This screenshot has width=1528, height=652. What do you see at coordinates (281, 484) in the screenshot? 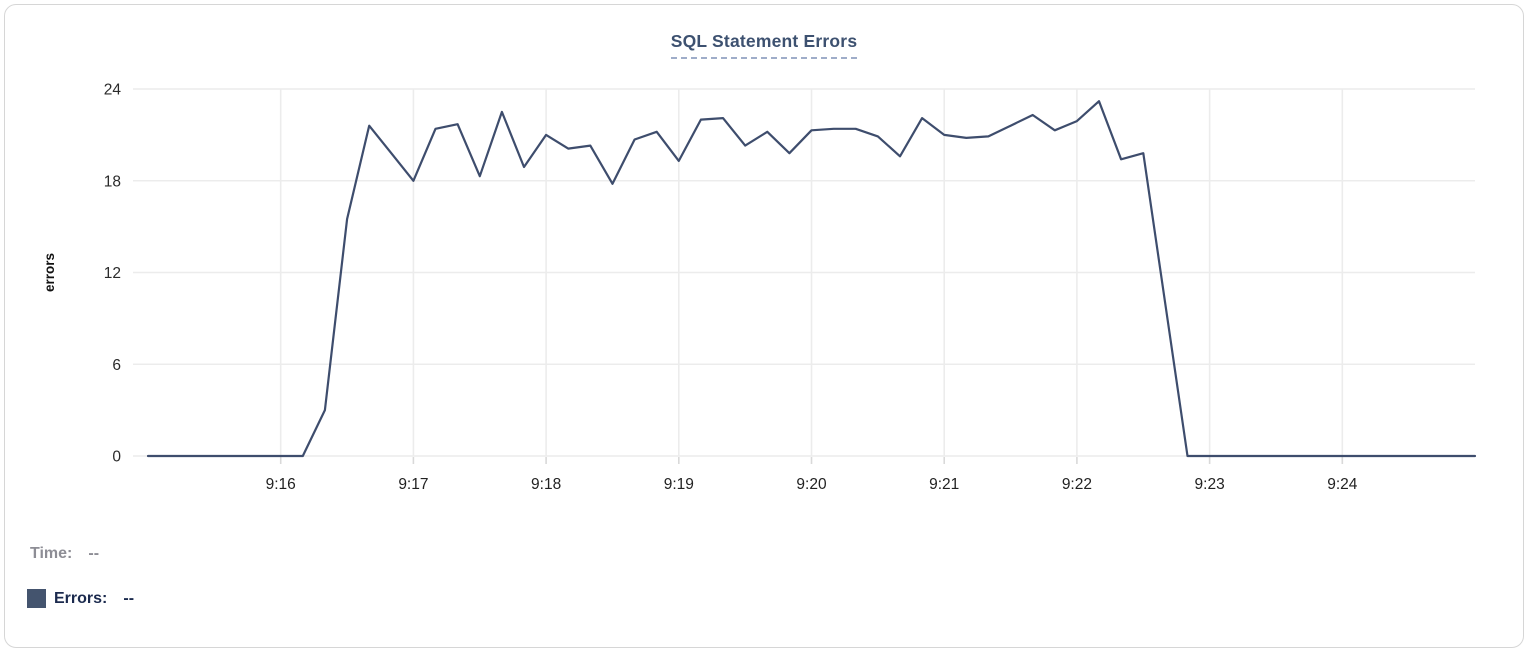
I see `x-tick-label: 9:16` at bounding box center [281, 484].